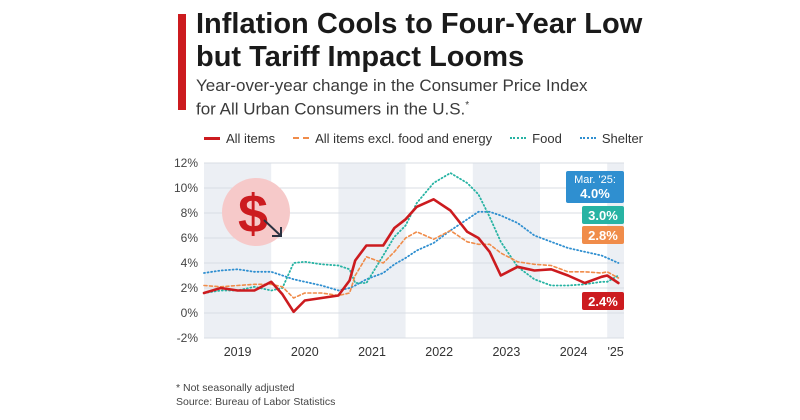 Image resolution: width=800 pixels, height=420 pixels. What do you see at coordinates (190, 213) in the screenshot?
I see `y-tick-label: 8%` at bounding box center [190, 213].